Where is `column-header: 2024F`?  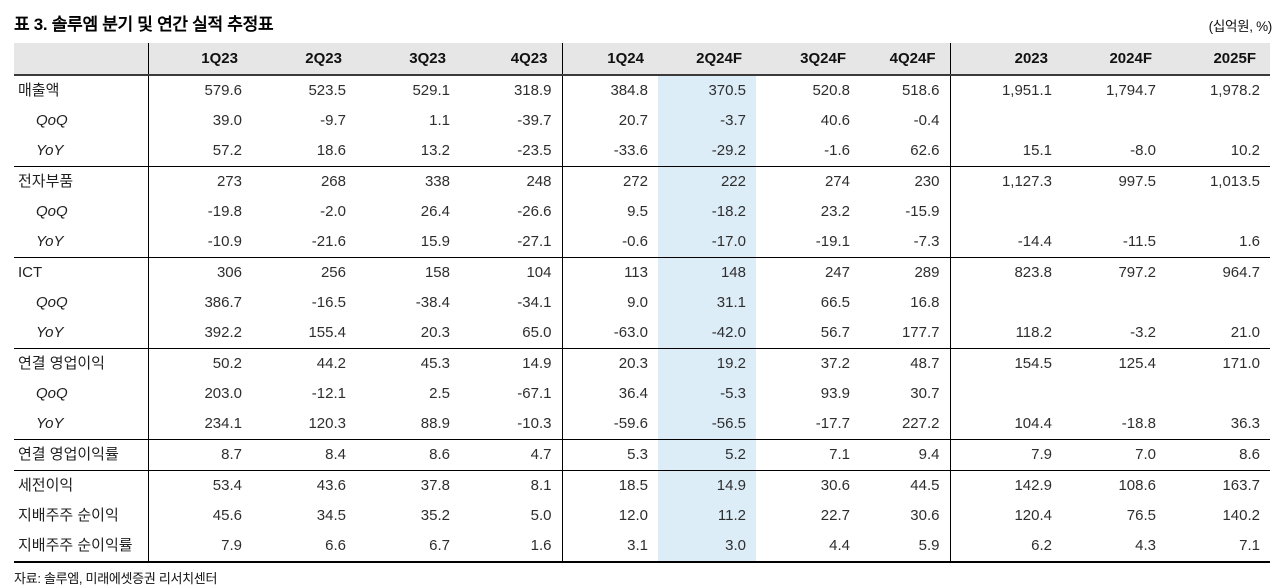 column-header: 2024F is located at coordinates (1114, 59).